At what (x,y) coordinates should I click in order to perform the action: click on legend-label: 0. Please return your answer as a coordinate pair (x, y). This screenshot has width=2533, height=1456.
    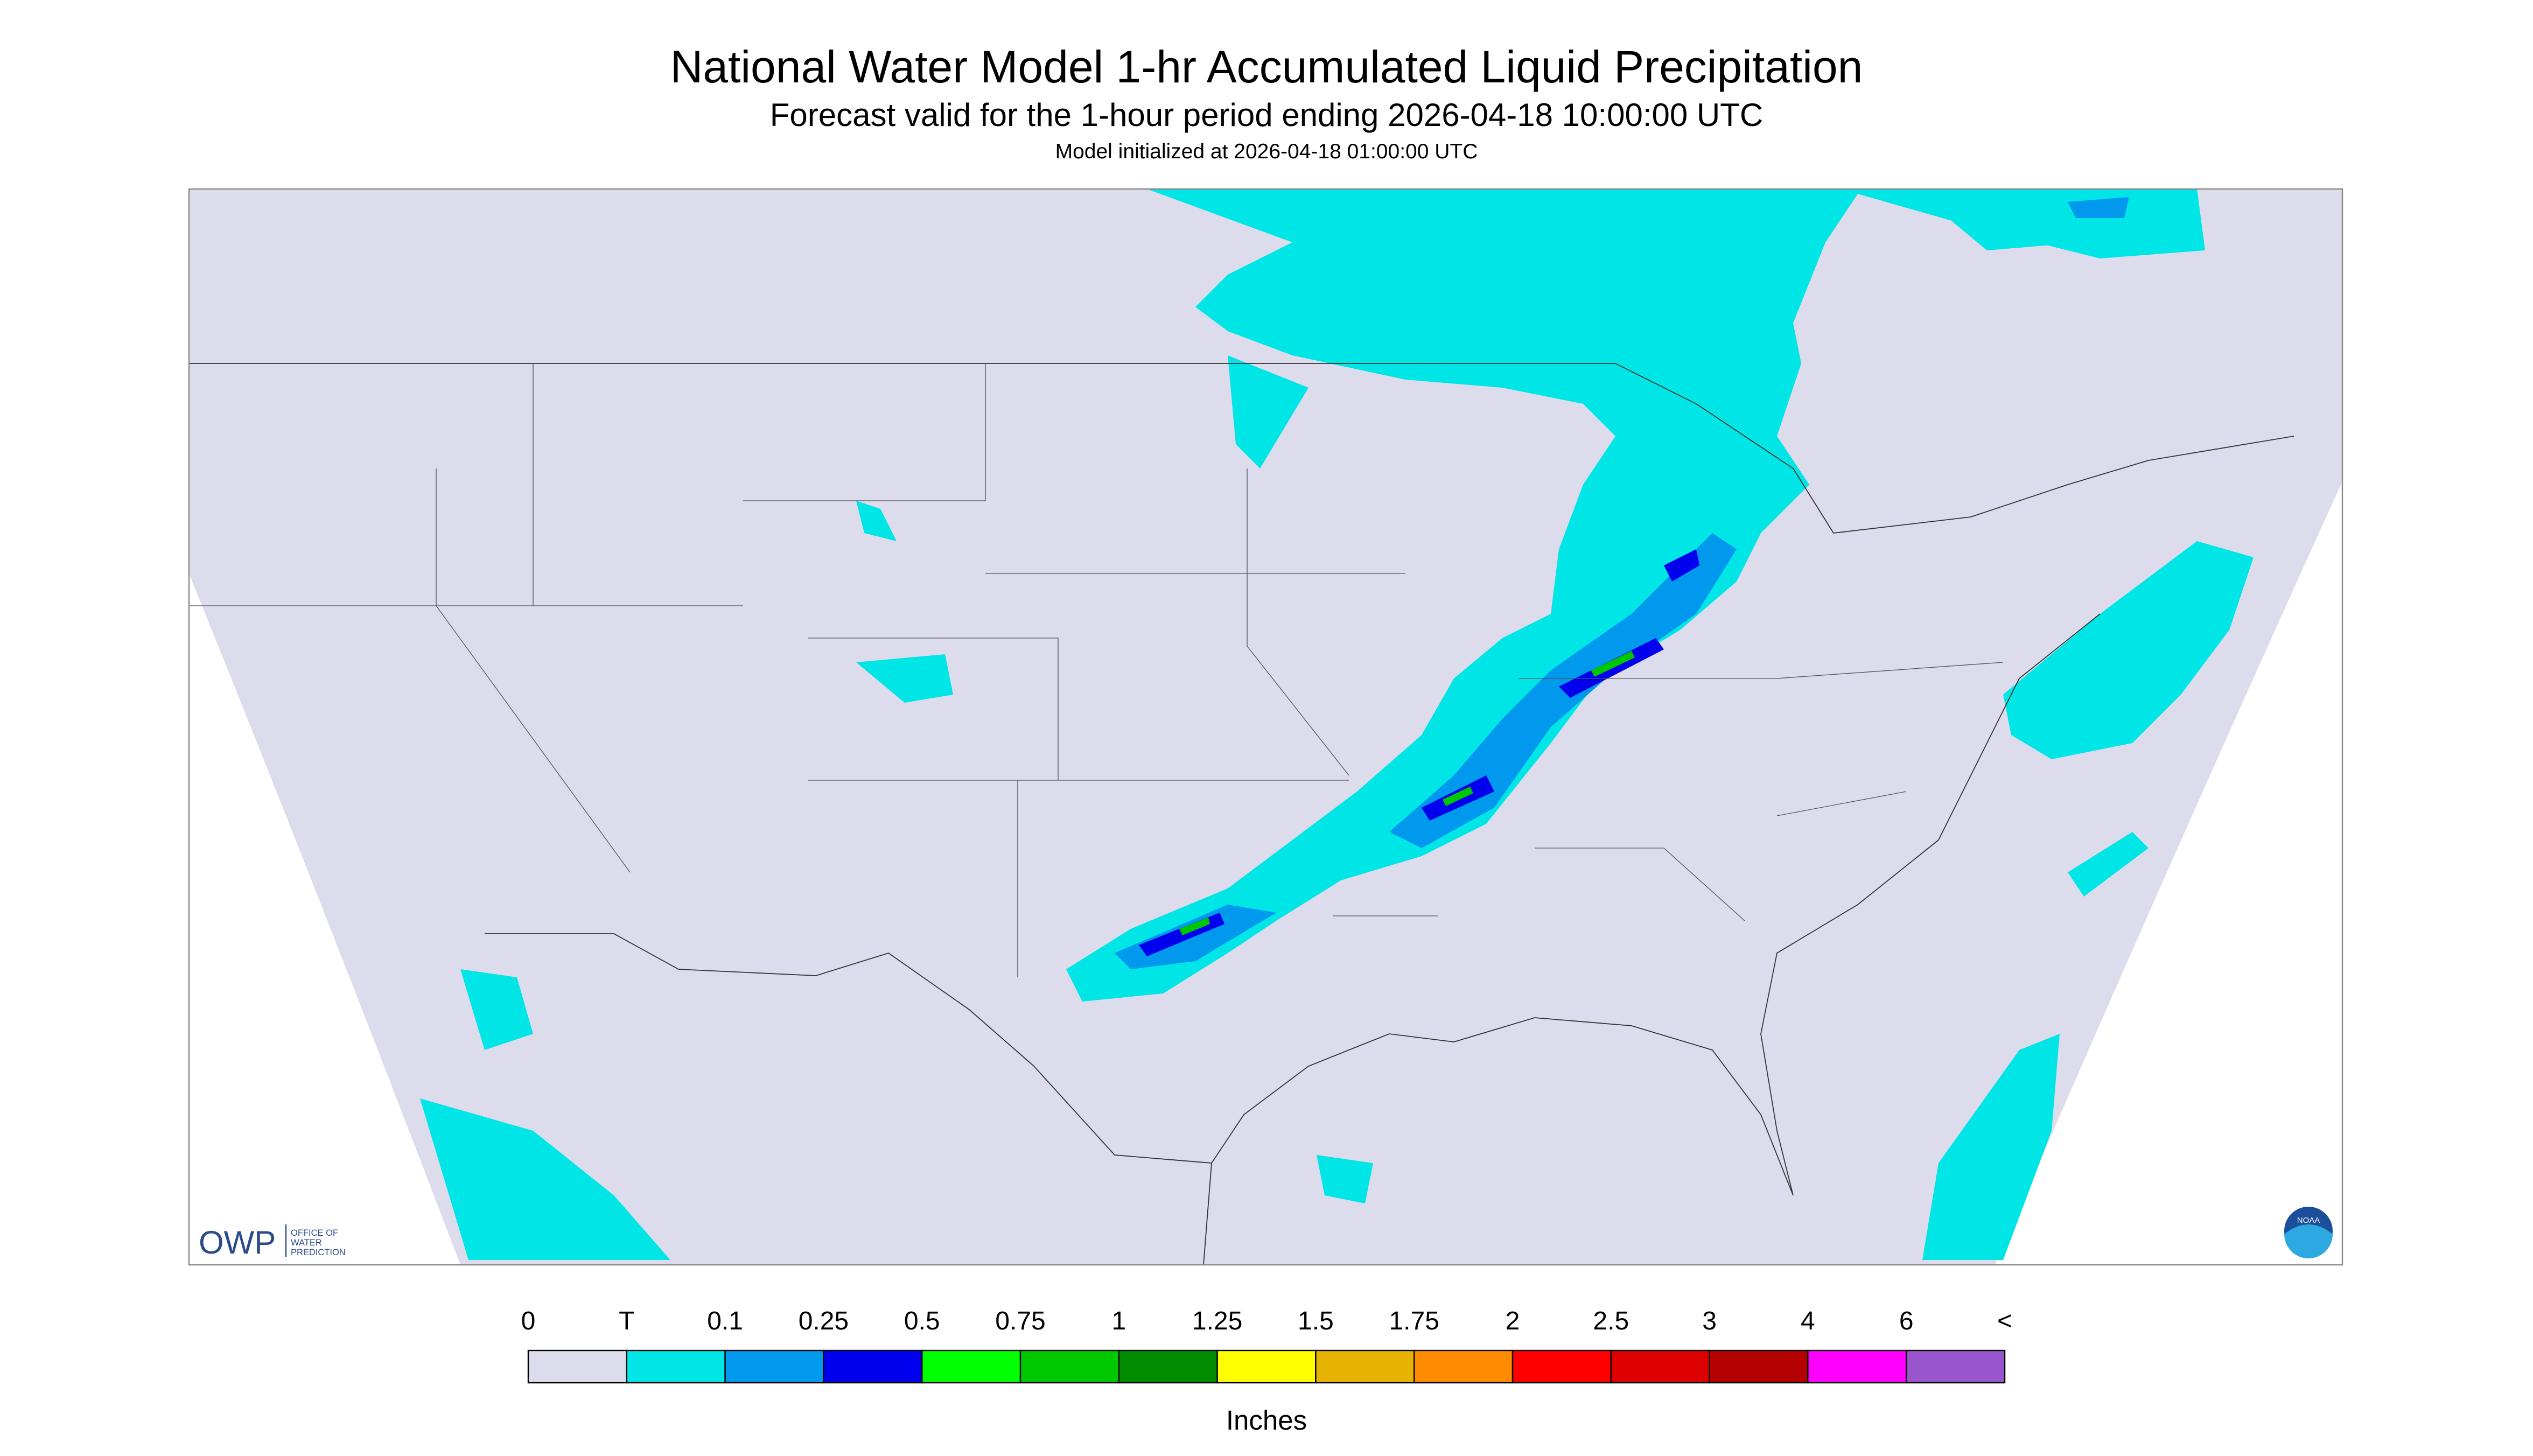
    Looking at the image, I should click on (529, 1321).